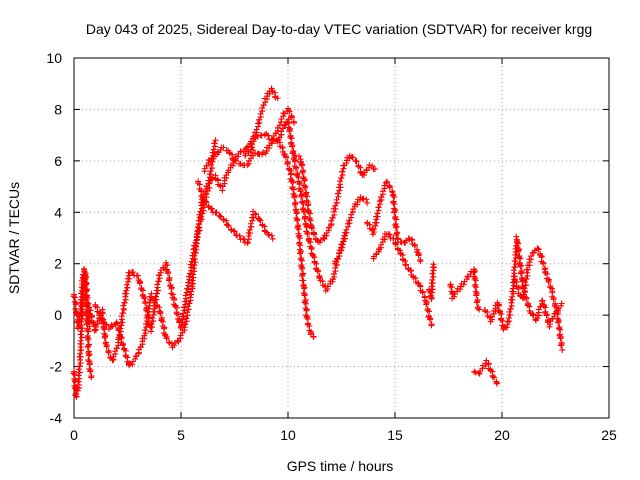  I want to click on x-tick-label: 25, so click(609, 435).